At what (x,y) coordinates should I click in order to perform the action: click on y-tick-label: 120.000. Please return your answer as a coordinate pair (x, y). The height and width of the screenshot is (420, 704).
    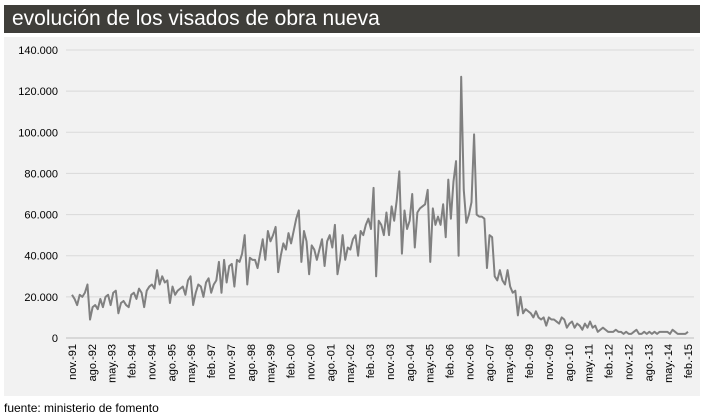
    Looking at the image, I should click on (38, 92).